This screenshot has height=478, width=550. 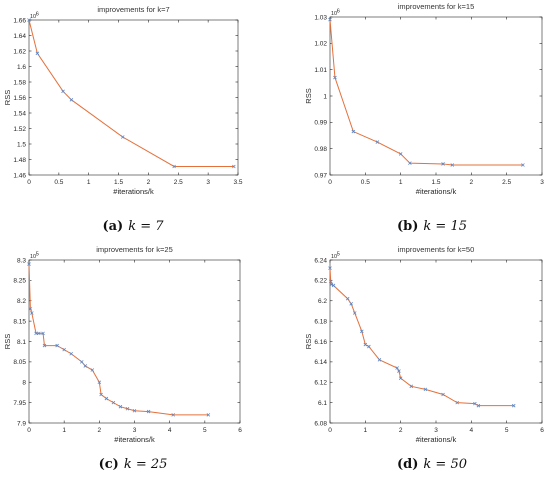 What do you see at coordinates (21, 144) in the screenshot?
I see `y-tick-label: 1.5` at bounding box center [21, 144].